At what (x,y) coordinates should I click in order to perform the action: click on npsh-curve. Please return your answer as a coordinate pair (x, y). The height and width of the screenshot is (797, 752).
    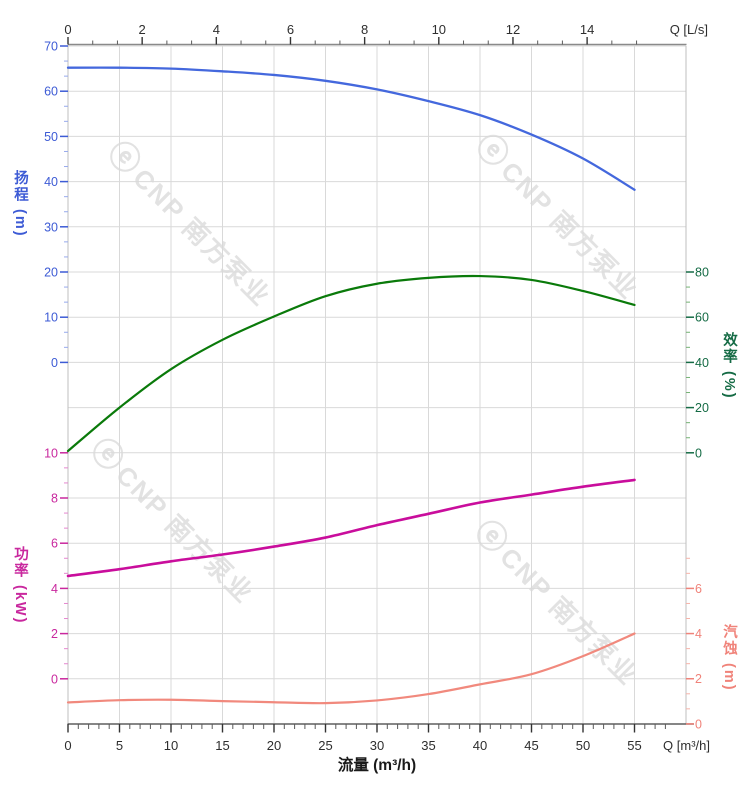
    Looking at the image, I should click on (351, 668).